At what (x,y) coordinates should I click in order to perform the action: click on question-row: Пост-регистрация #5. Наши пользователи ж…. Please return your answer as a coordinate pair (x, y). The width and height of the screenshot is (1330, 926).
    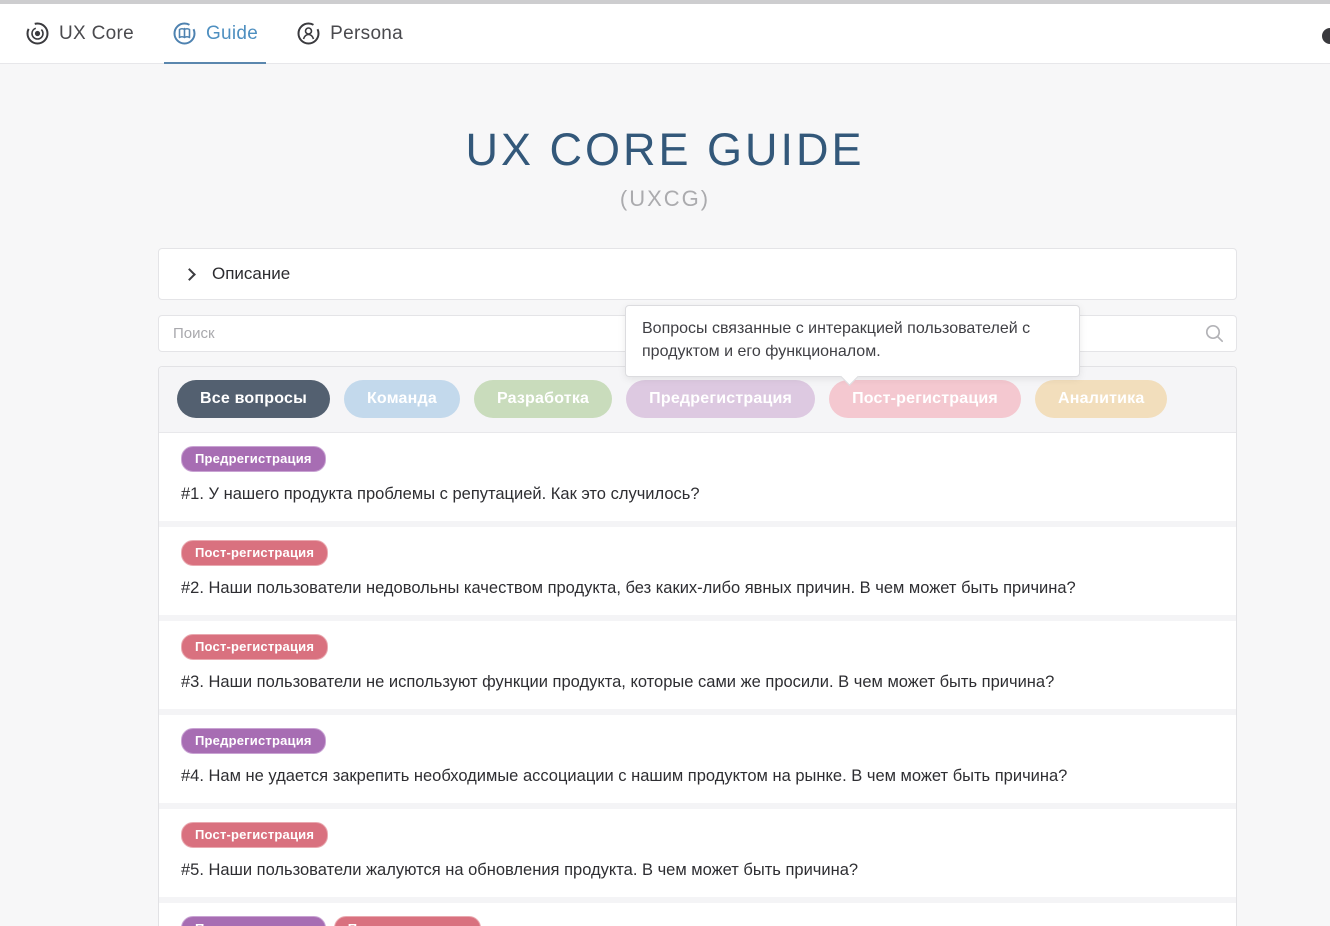
    Looking at the image, I should click on (697, 850).